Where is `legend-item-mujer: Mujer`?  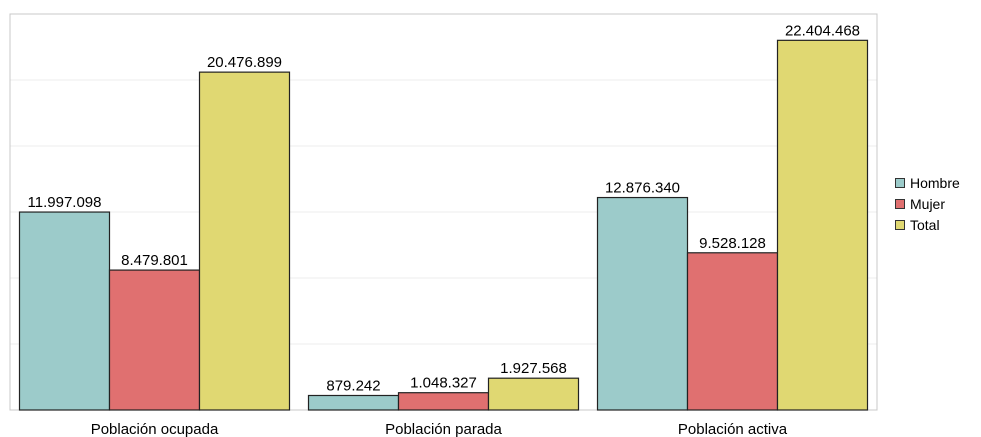
legend-item-mujer: Mujer is located at coordinates (927, 203).